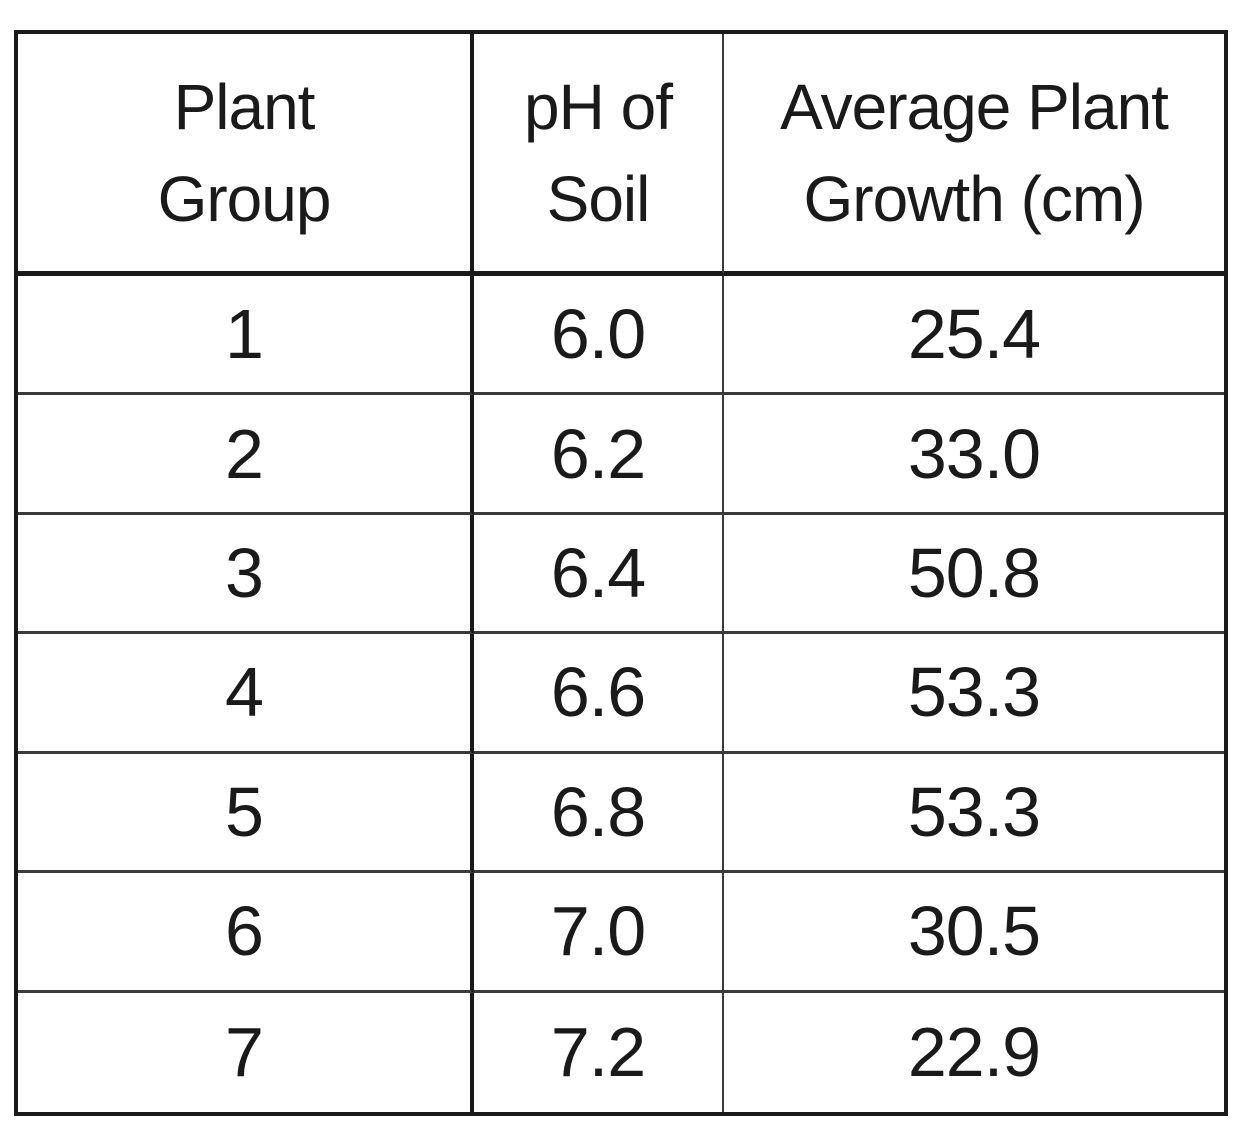 This screenshot has width=1240, height=1132. What do you see at coordinates (974, 155) in the screenshot?
I see `header-average-growth: Average Plant Growth (cm)` at bounding box center [974, 155].